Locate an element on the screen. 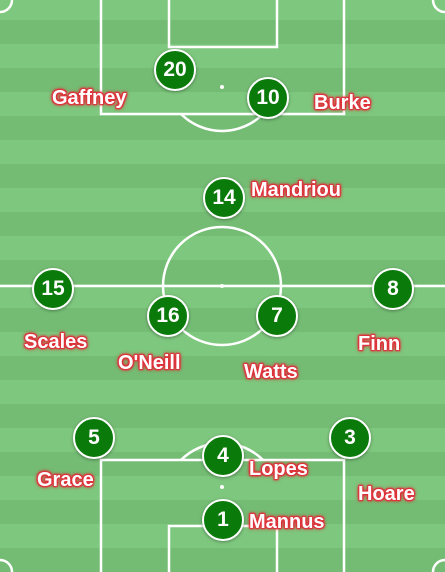 The width and height of the screenshot is (445, 572). pitch-spots is located at coordinates (222, 287).